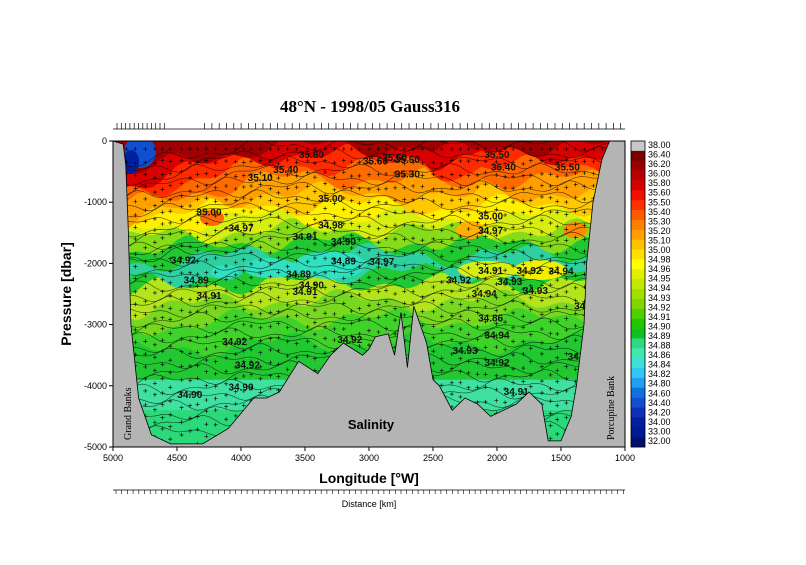  I want to click on y-tick-label: 0, so click(104, 141).